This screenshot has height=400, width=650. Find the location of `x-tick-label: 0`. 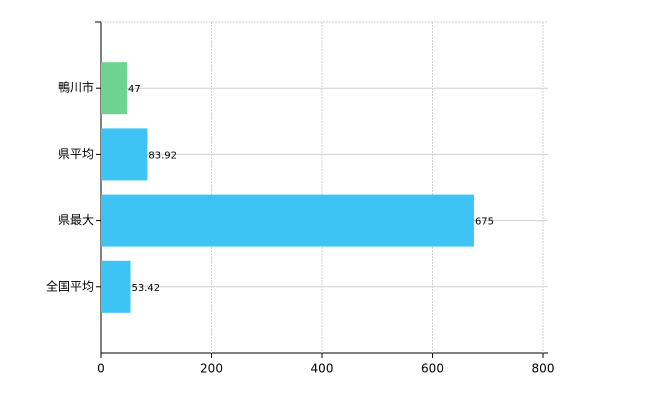

x-tick-label: 0 is located at coordinates (101, 369).